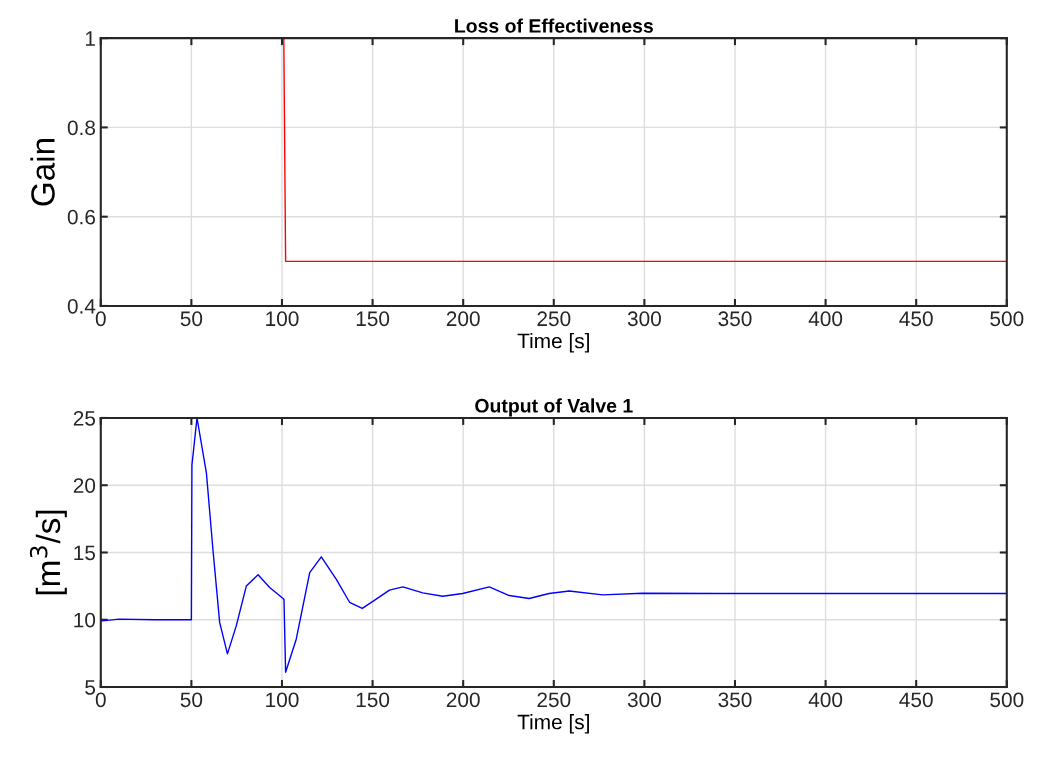  I want to click on y-tick-label: 25, so click(84, 418).